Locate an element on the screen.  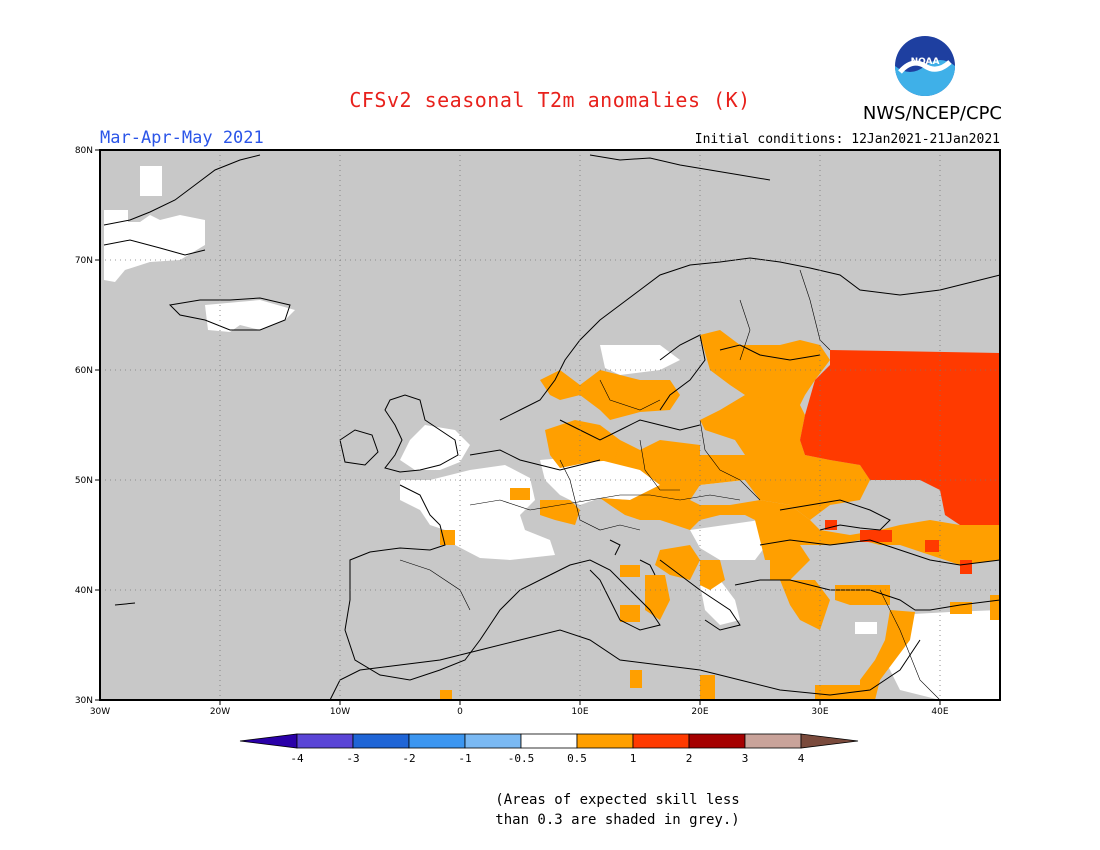
lon-label: 10W is located at coordinates (340, 712).